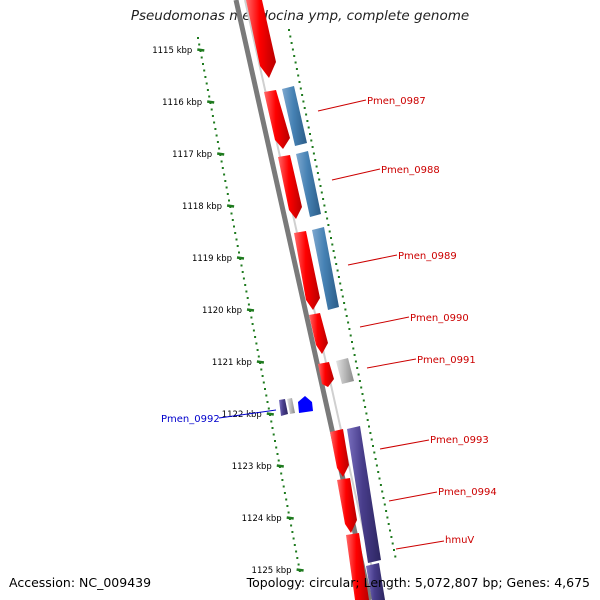  What do you see at coordinates (459, 540) in the screenshot?
I see `gene-label: hmuV` at bounding box center [459, 540].